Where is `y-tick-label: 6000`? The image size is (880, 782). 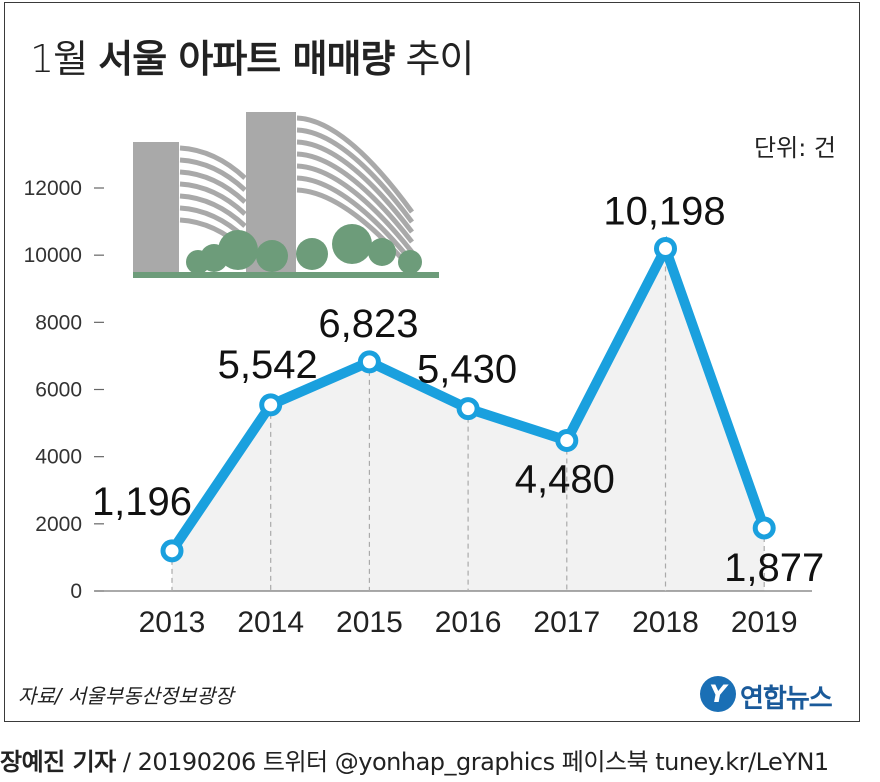
y-tick-label: 6000 is located at coordinates (58, 390).